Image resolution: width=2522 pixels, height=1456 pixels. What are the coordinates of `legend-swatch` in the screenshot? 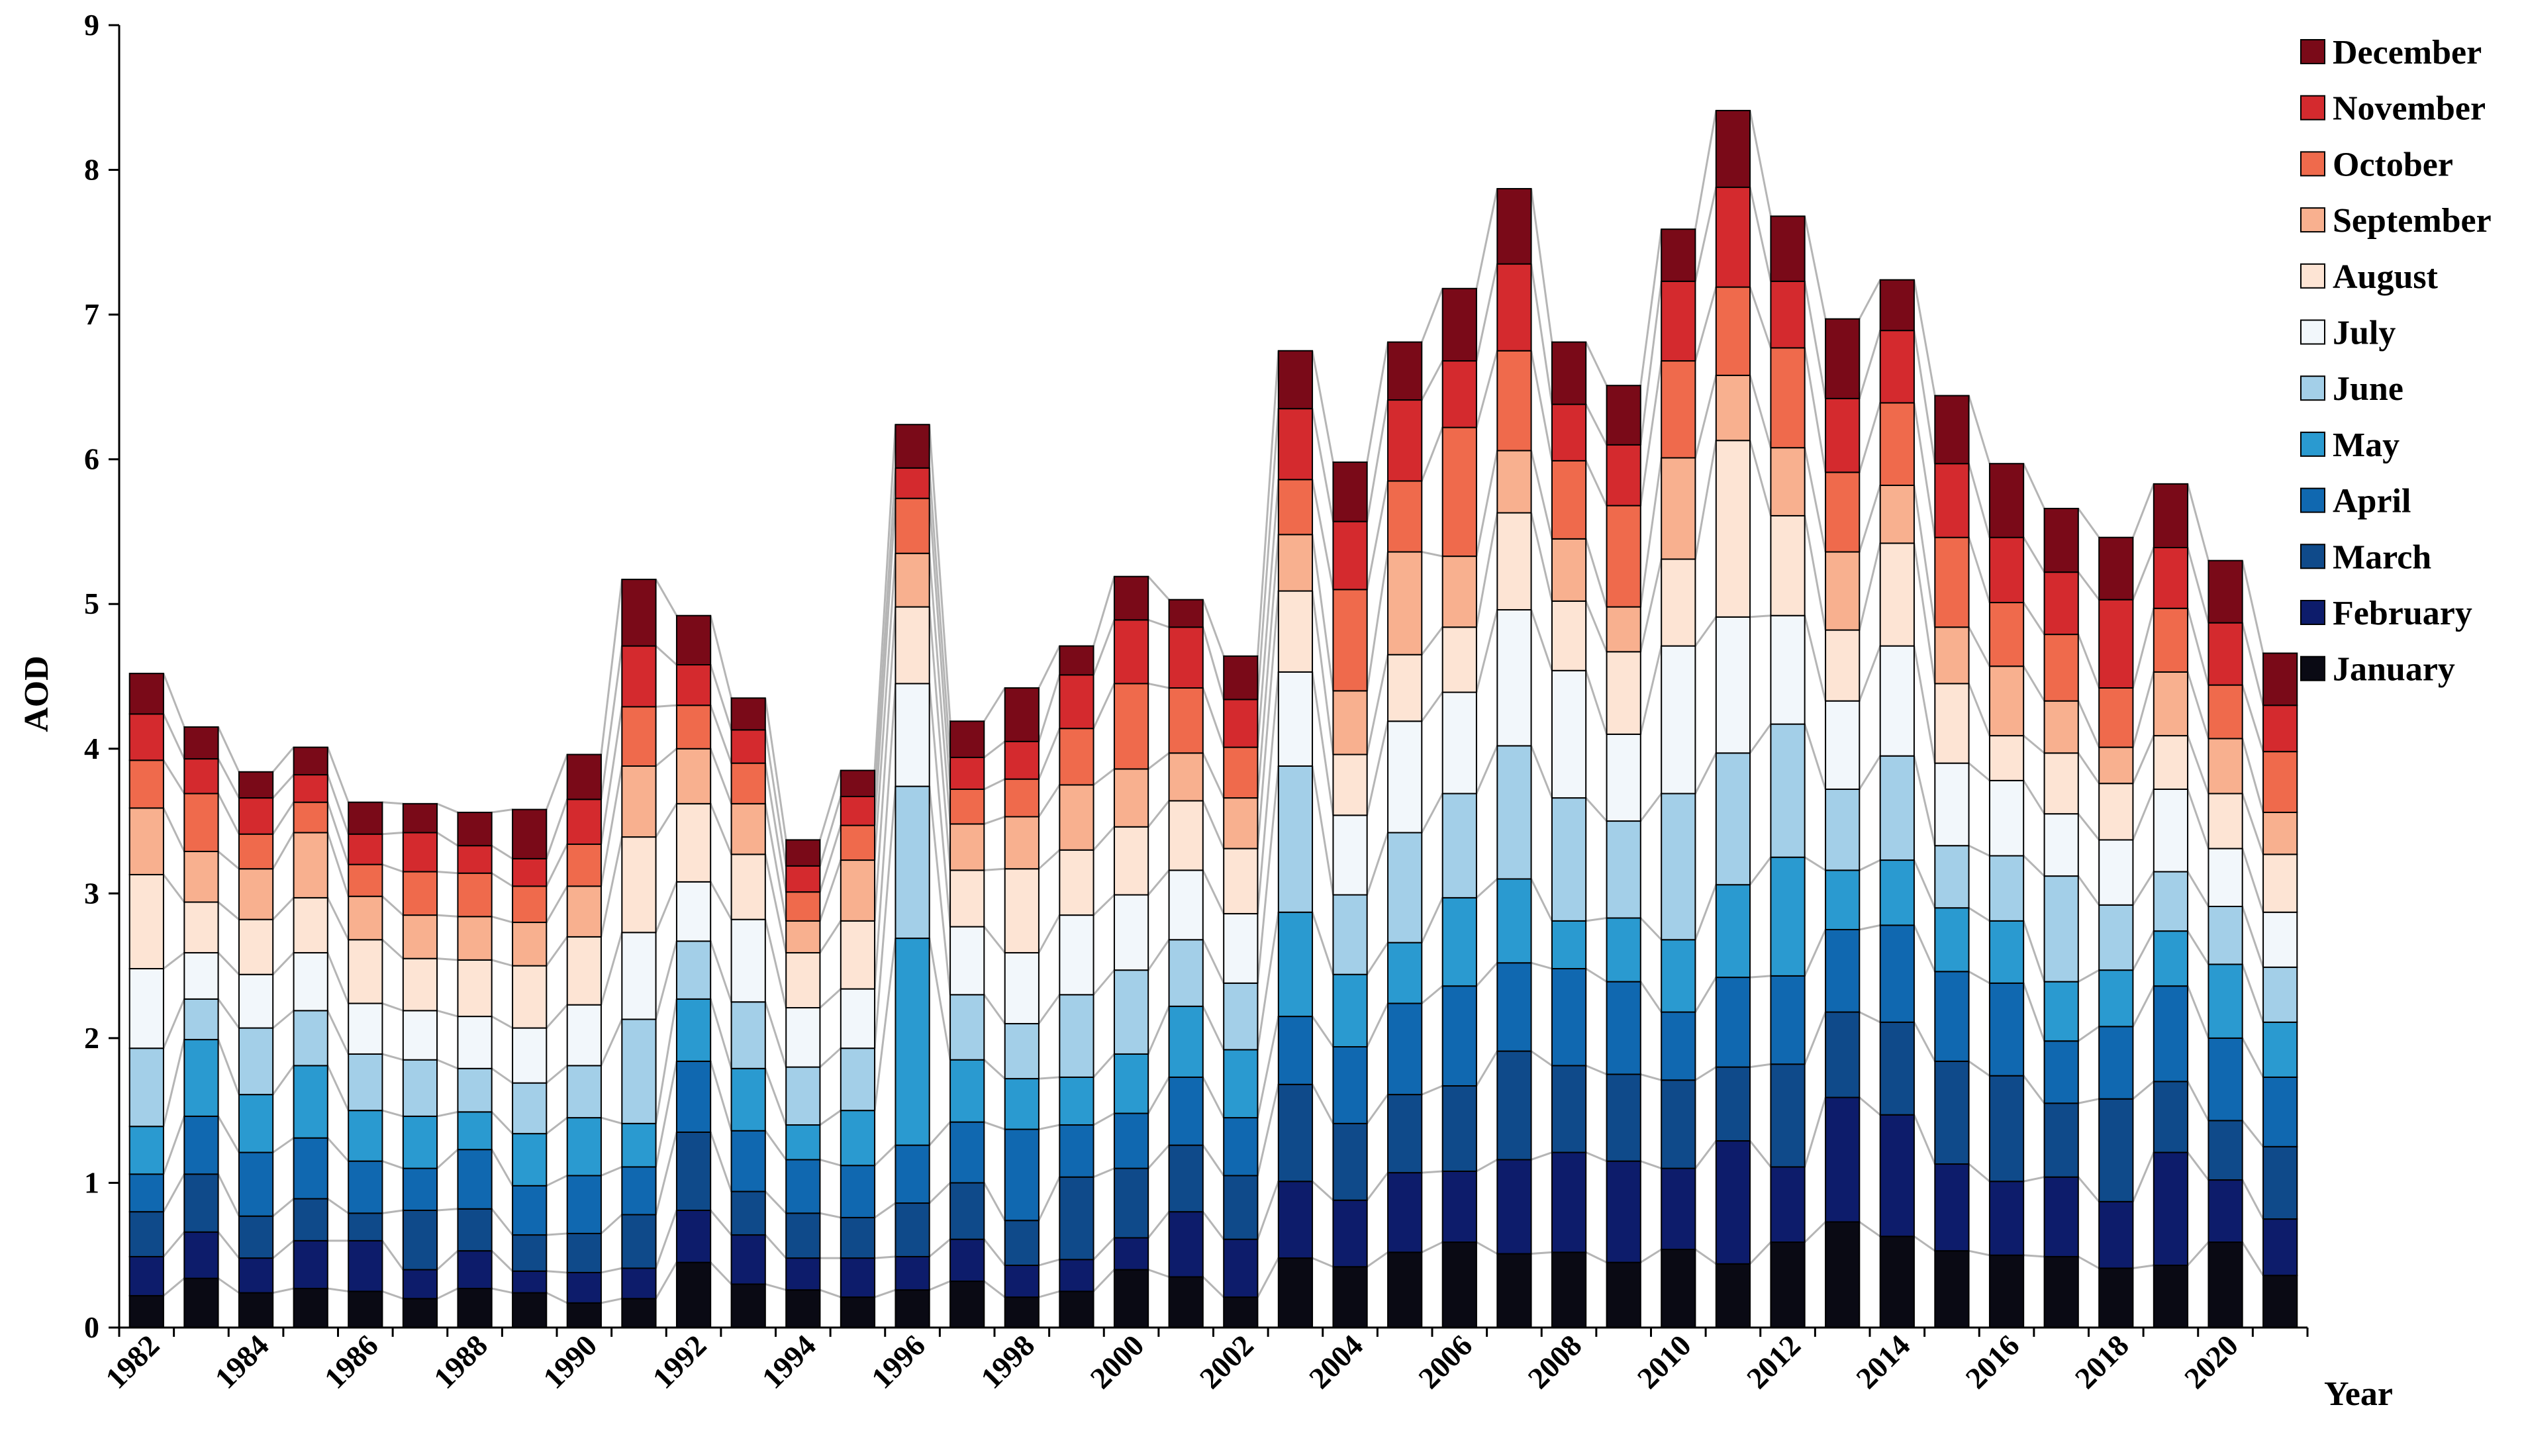 It's located at (2312, 220).